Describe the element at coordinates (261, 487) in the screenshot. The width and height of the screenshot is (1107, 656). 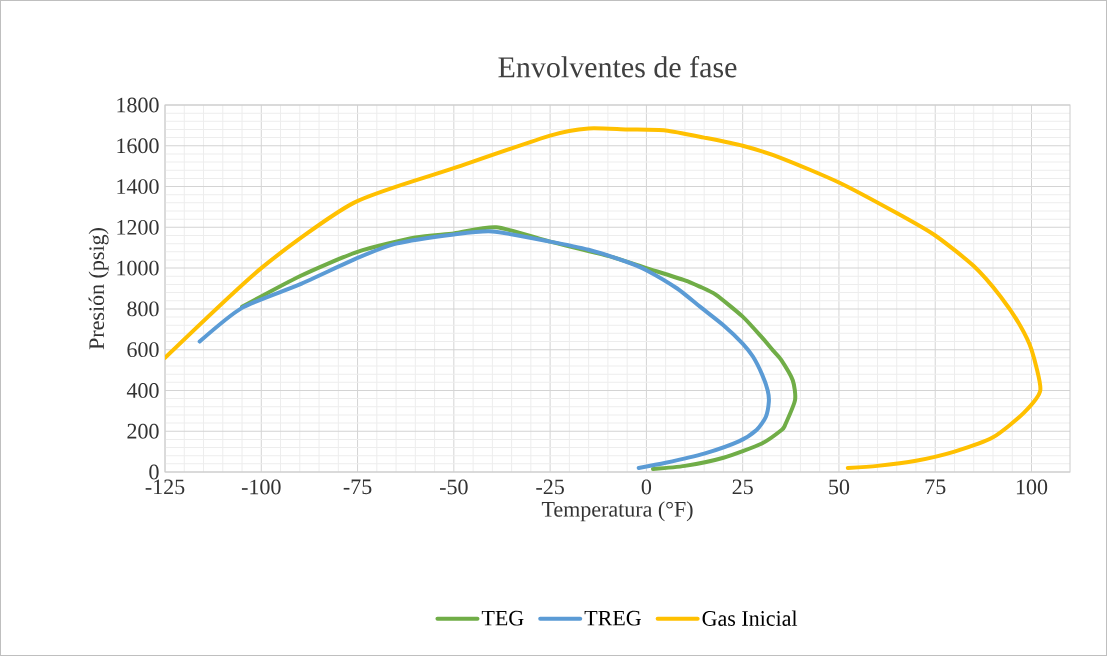
I see `x-tick-label: -100` at that location.